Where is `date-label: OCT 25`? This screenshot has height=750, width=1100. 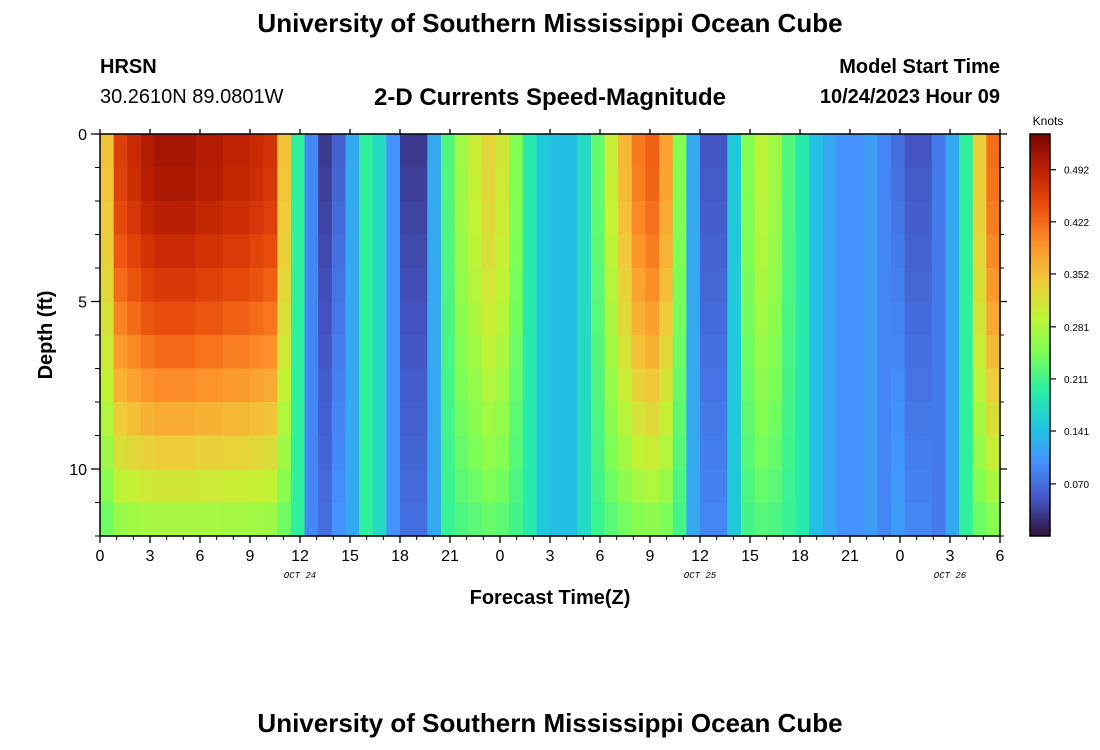 date-label: OCT 25 is located at coordinates (700, 576).